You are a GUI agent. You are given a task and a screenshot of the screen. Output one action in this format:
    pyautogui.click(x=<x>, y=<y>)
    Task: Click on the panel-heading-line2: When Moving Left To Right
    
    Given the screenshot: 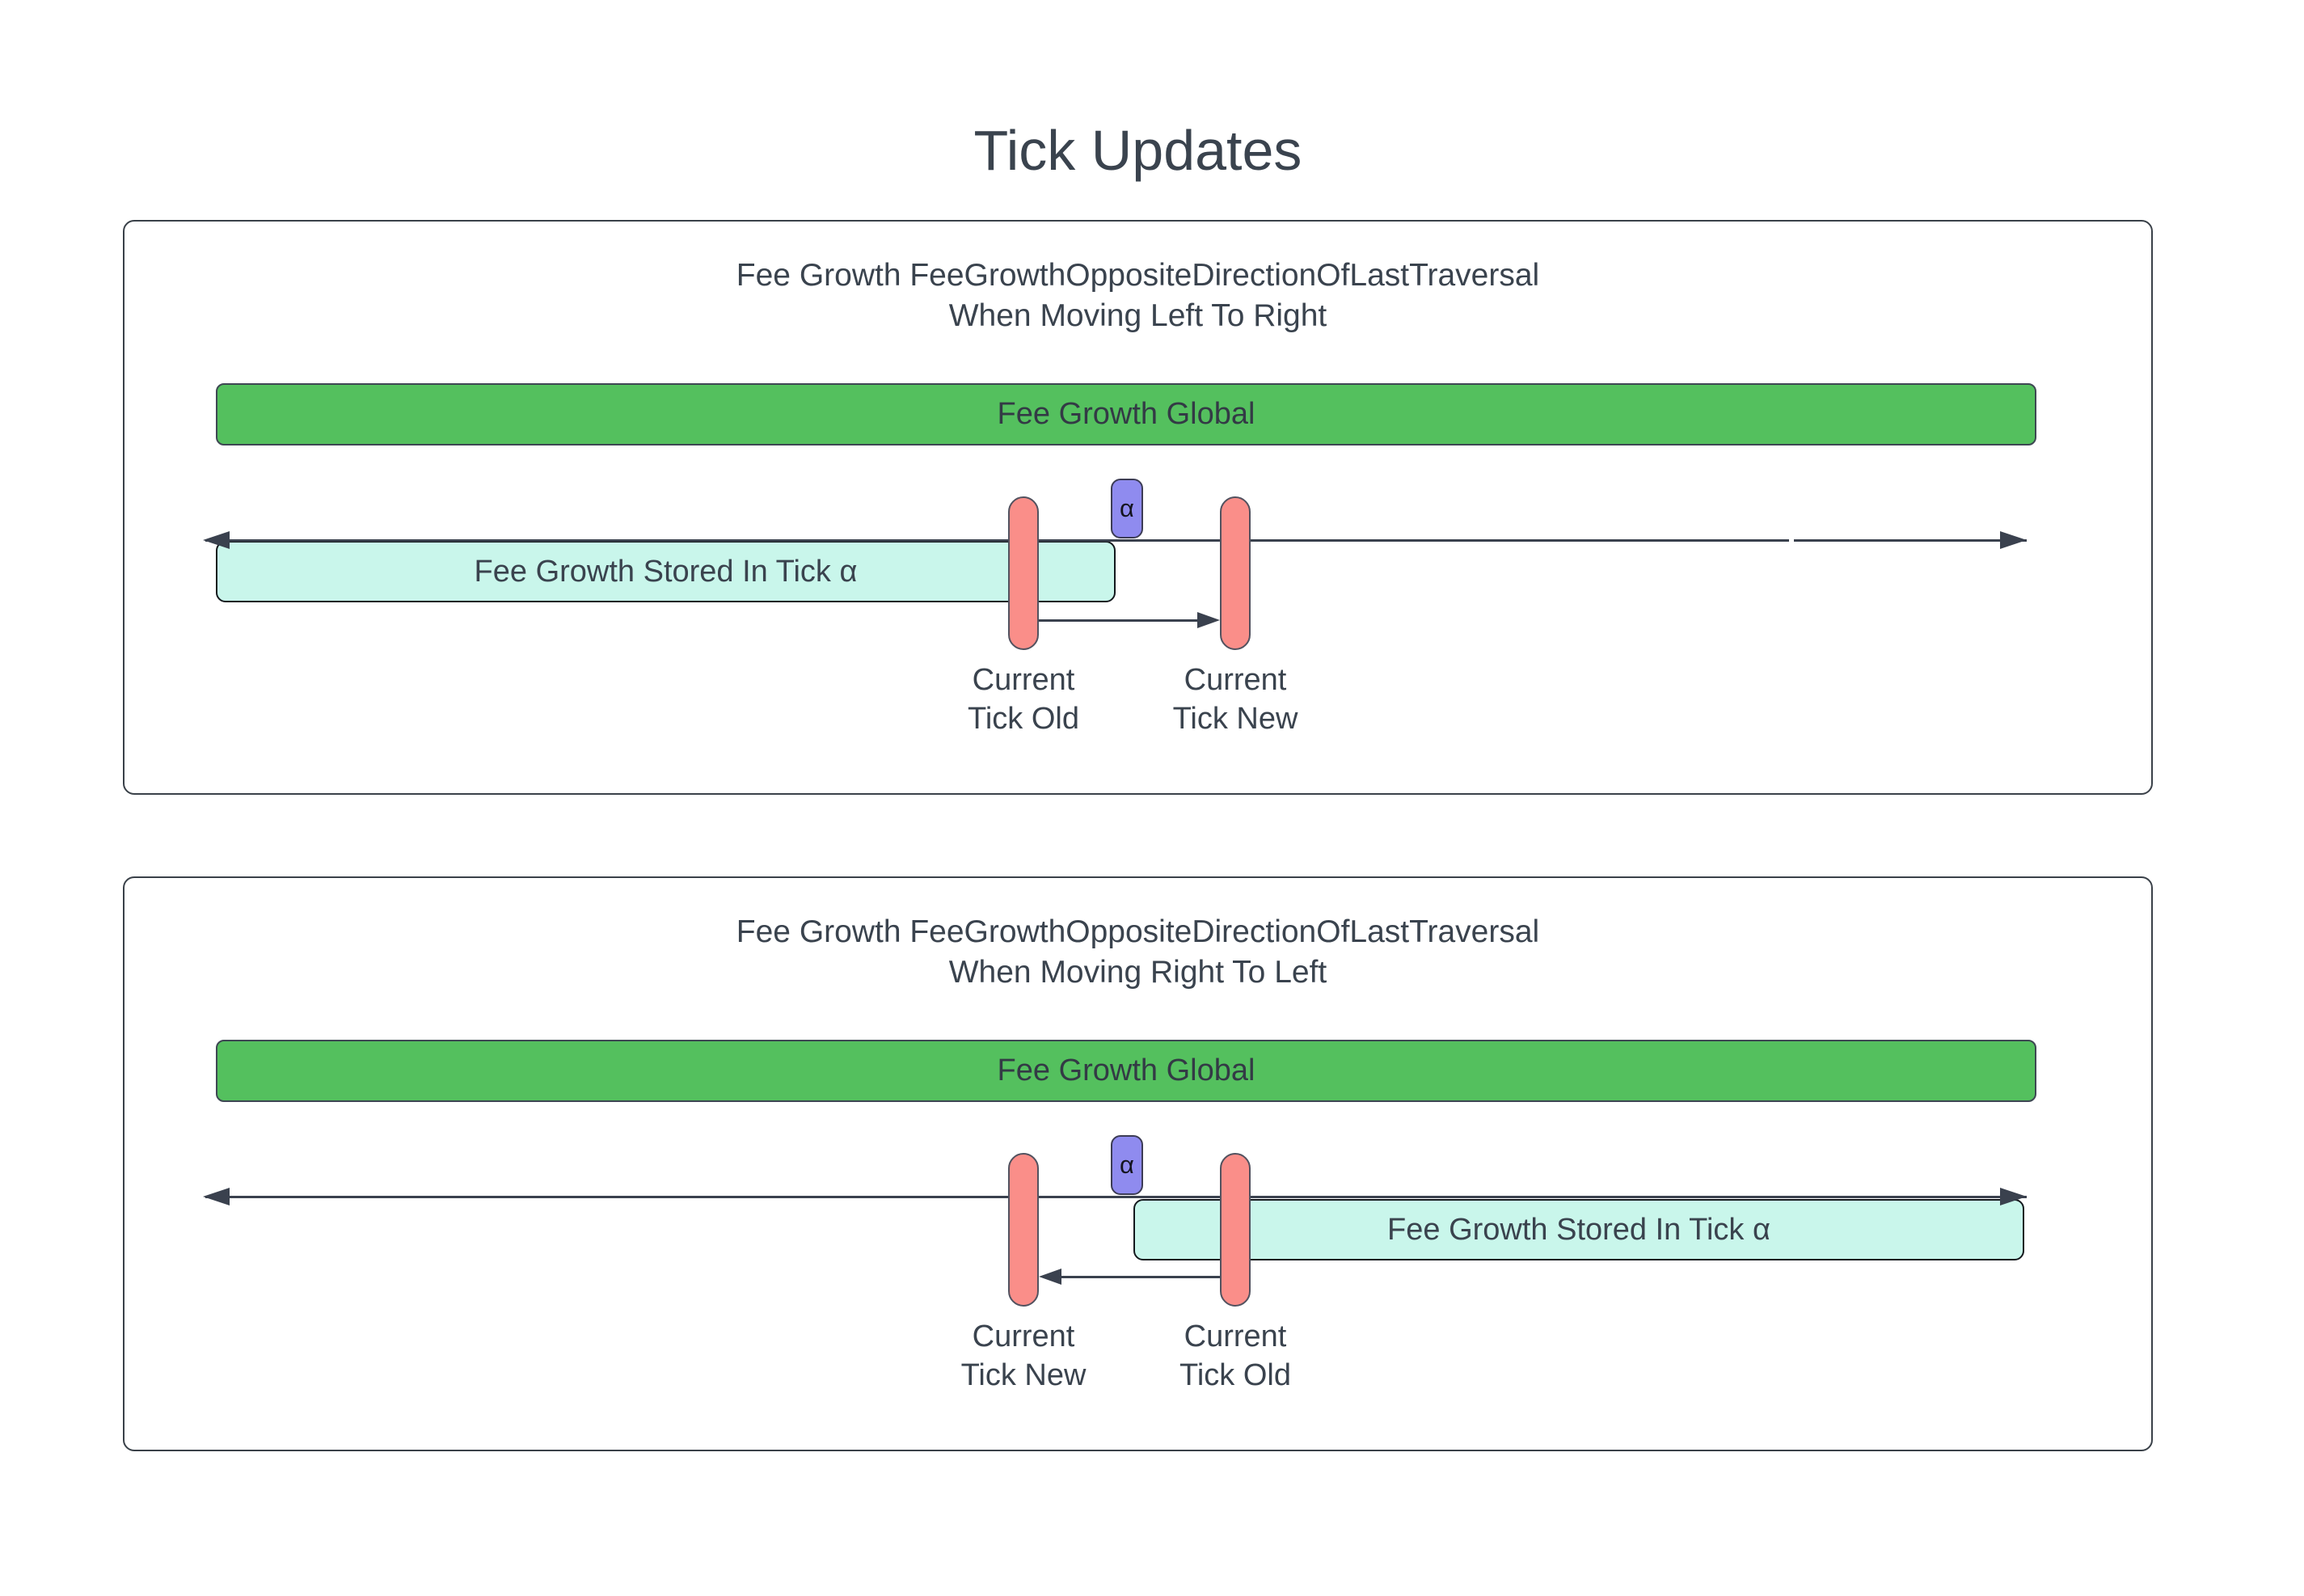 What is the action you would take?
    pyautogui.click(x=1137, y=315)
    